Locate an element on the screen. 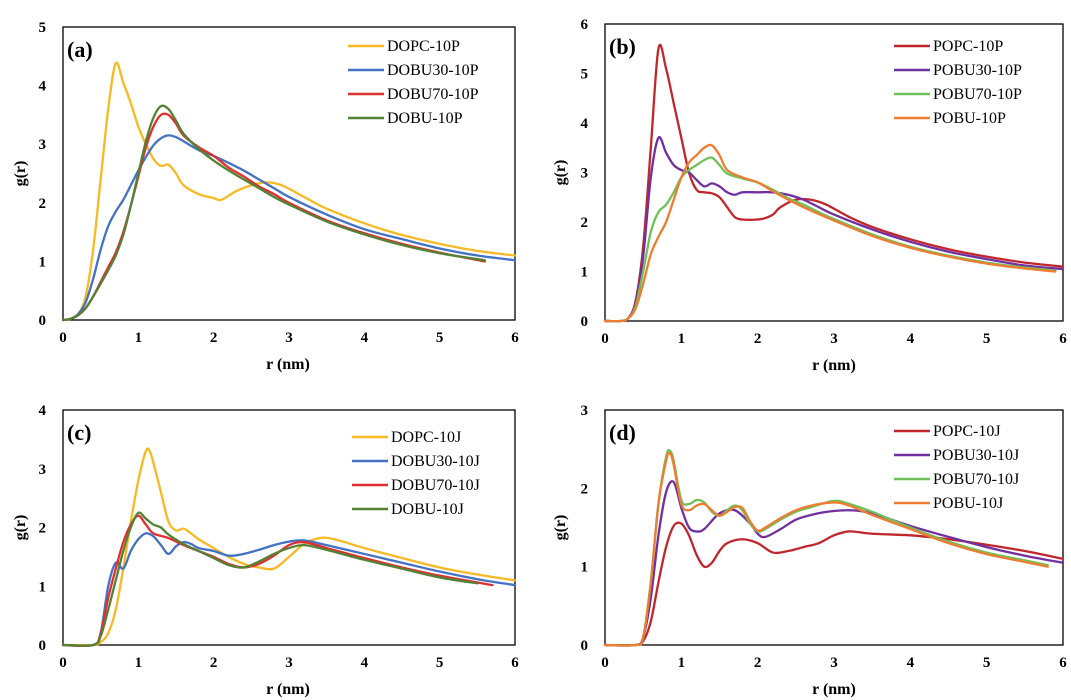 The image size is (1071, 700). legend: DOPC-10J DOBU30-10J DOBU70-10J DOBU-10J is located at coordinates (416, 473).